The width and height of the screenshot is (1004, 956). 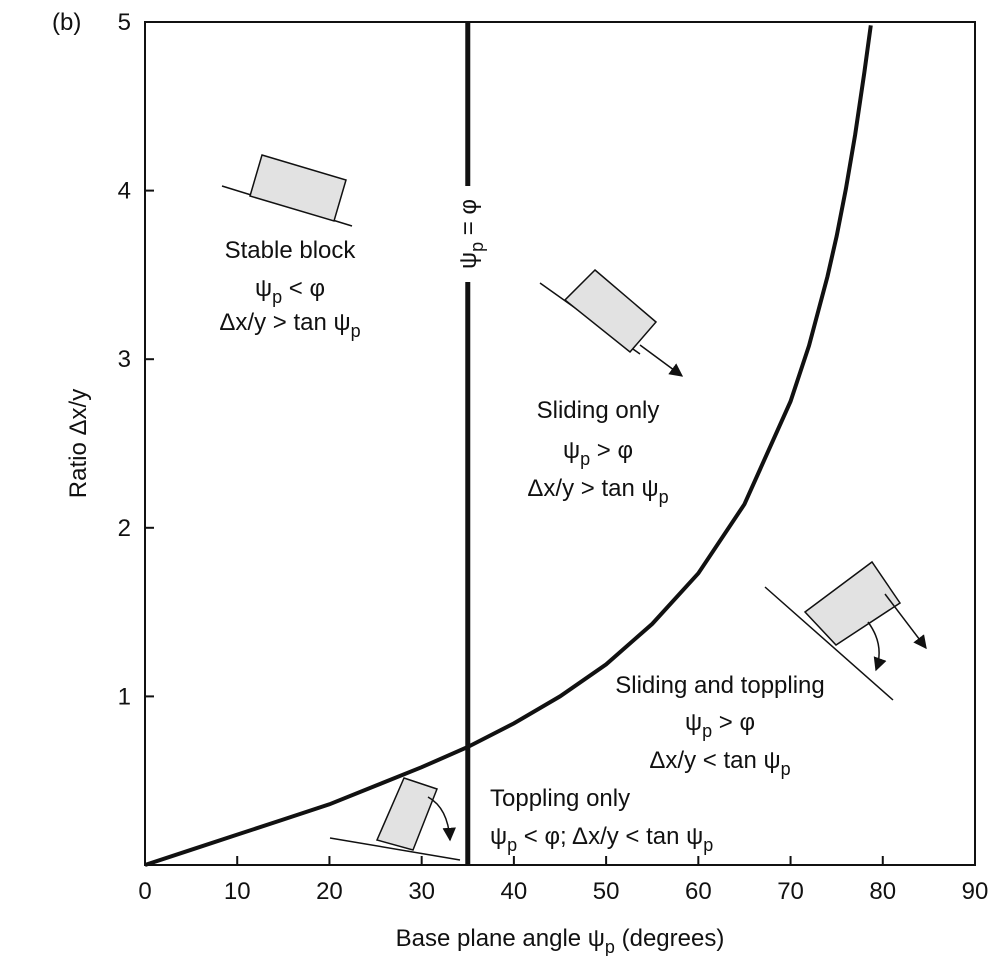 What do you see at coordinates (144, 891) in the screenshot?
I see `x-tick-label: 0` at bounding box center [144, 891].